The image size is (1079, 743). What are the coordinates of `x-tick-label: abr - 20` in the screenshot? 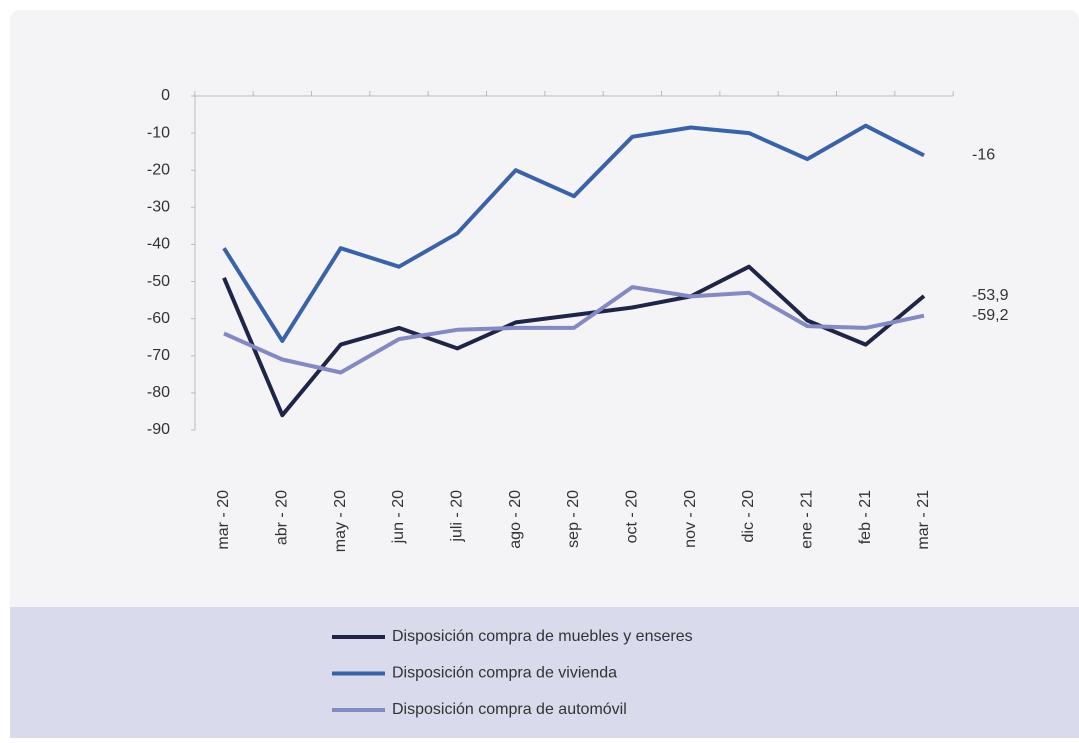 It's located at (282, 517).